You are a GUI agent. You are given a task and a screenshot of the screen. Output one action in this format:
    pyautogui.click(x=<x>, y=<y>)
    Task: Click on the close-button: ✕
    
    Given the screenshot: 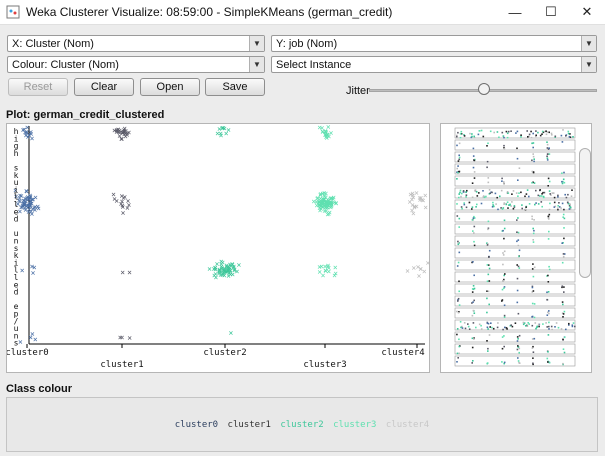 What is the action you would take?
    pyautogui.click(x=587, y=12)
    